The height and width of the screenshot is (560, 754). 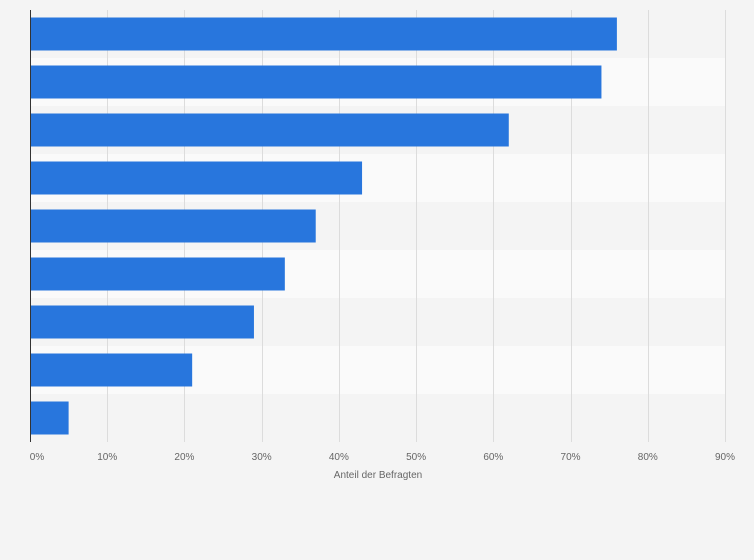 What do you see at coordinates (107, 457) in the screenshot?
I see `x-tick-label: 10%` at bounding box center [107, 457].